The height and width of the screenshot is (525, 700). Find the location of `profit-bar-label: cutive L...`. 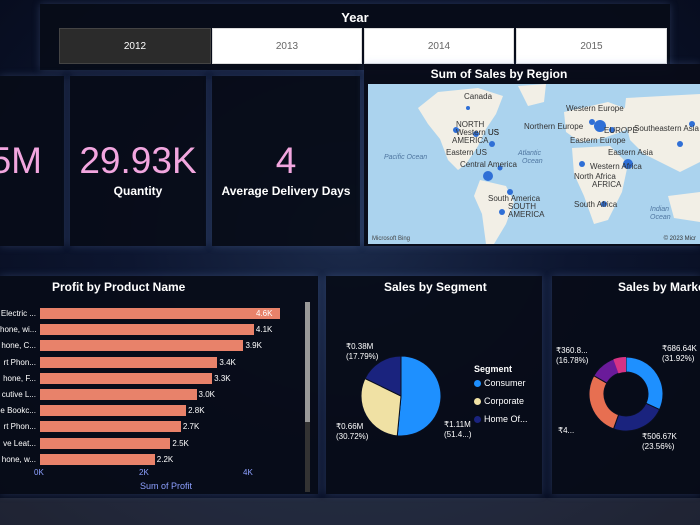

profit-bar-label: cutive L... is located at coordinates (18, 394).